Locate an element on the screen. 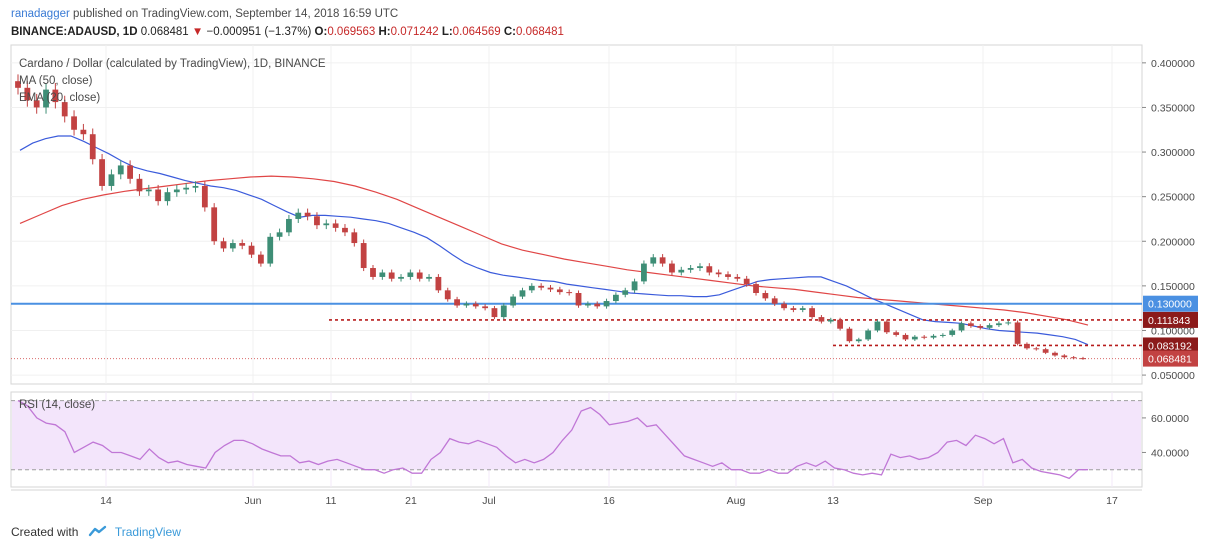 The width and height of the screenshot is (1213, 548). tradingview-logo-icon is located at coordinates (98, 532).